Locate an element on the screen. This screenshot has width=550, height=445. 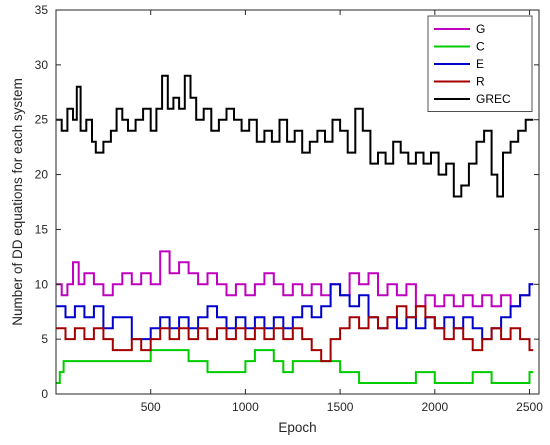
legend-label-c: C is located at coordinates (480, 47).